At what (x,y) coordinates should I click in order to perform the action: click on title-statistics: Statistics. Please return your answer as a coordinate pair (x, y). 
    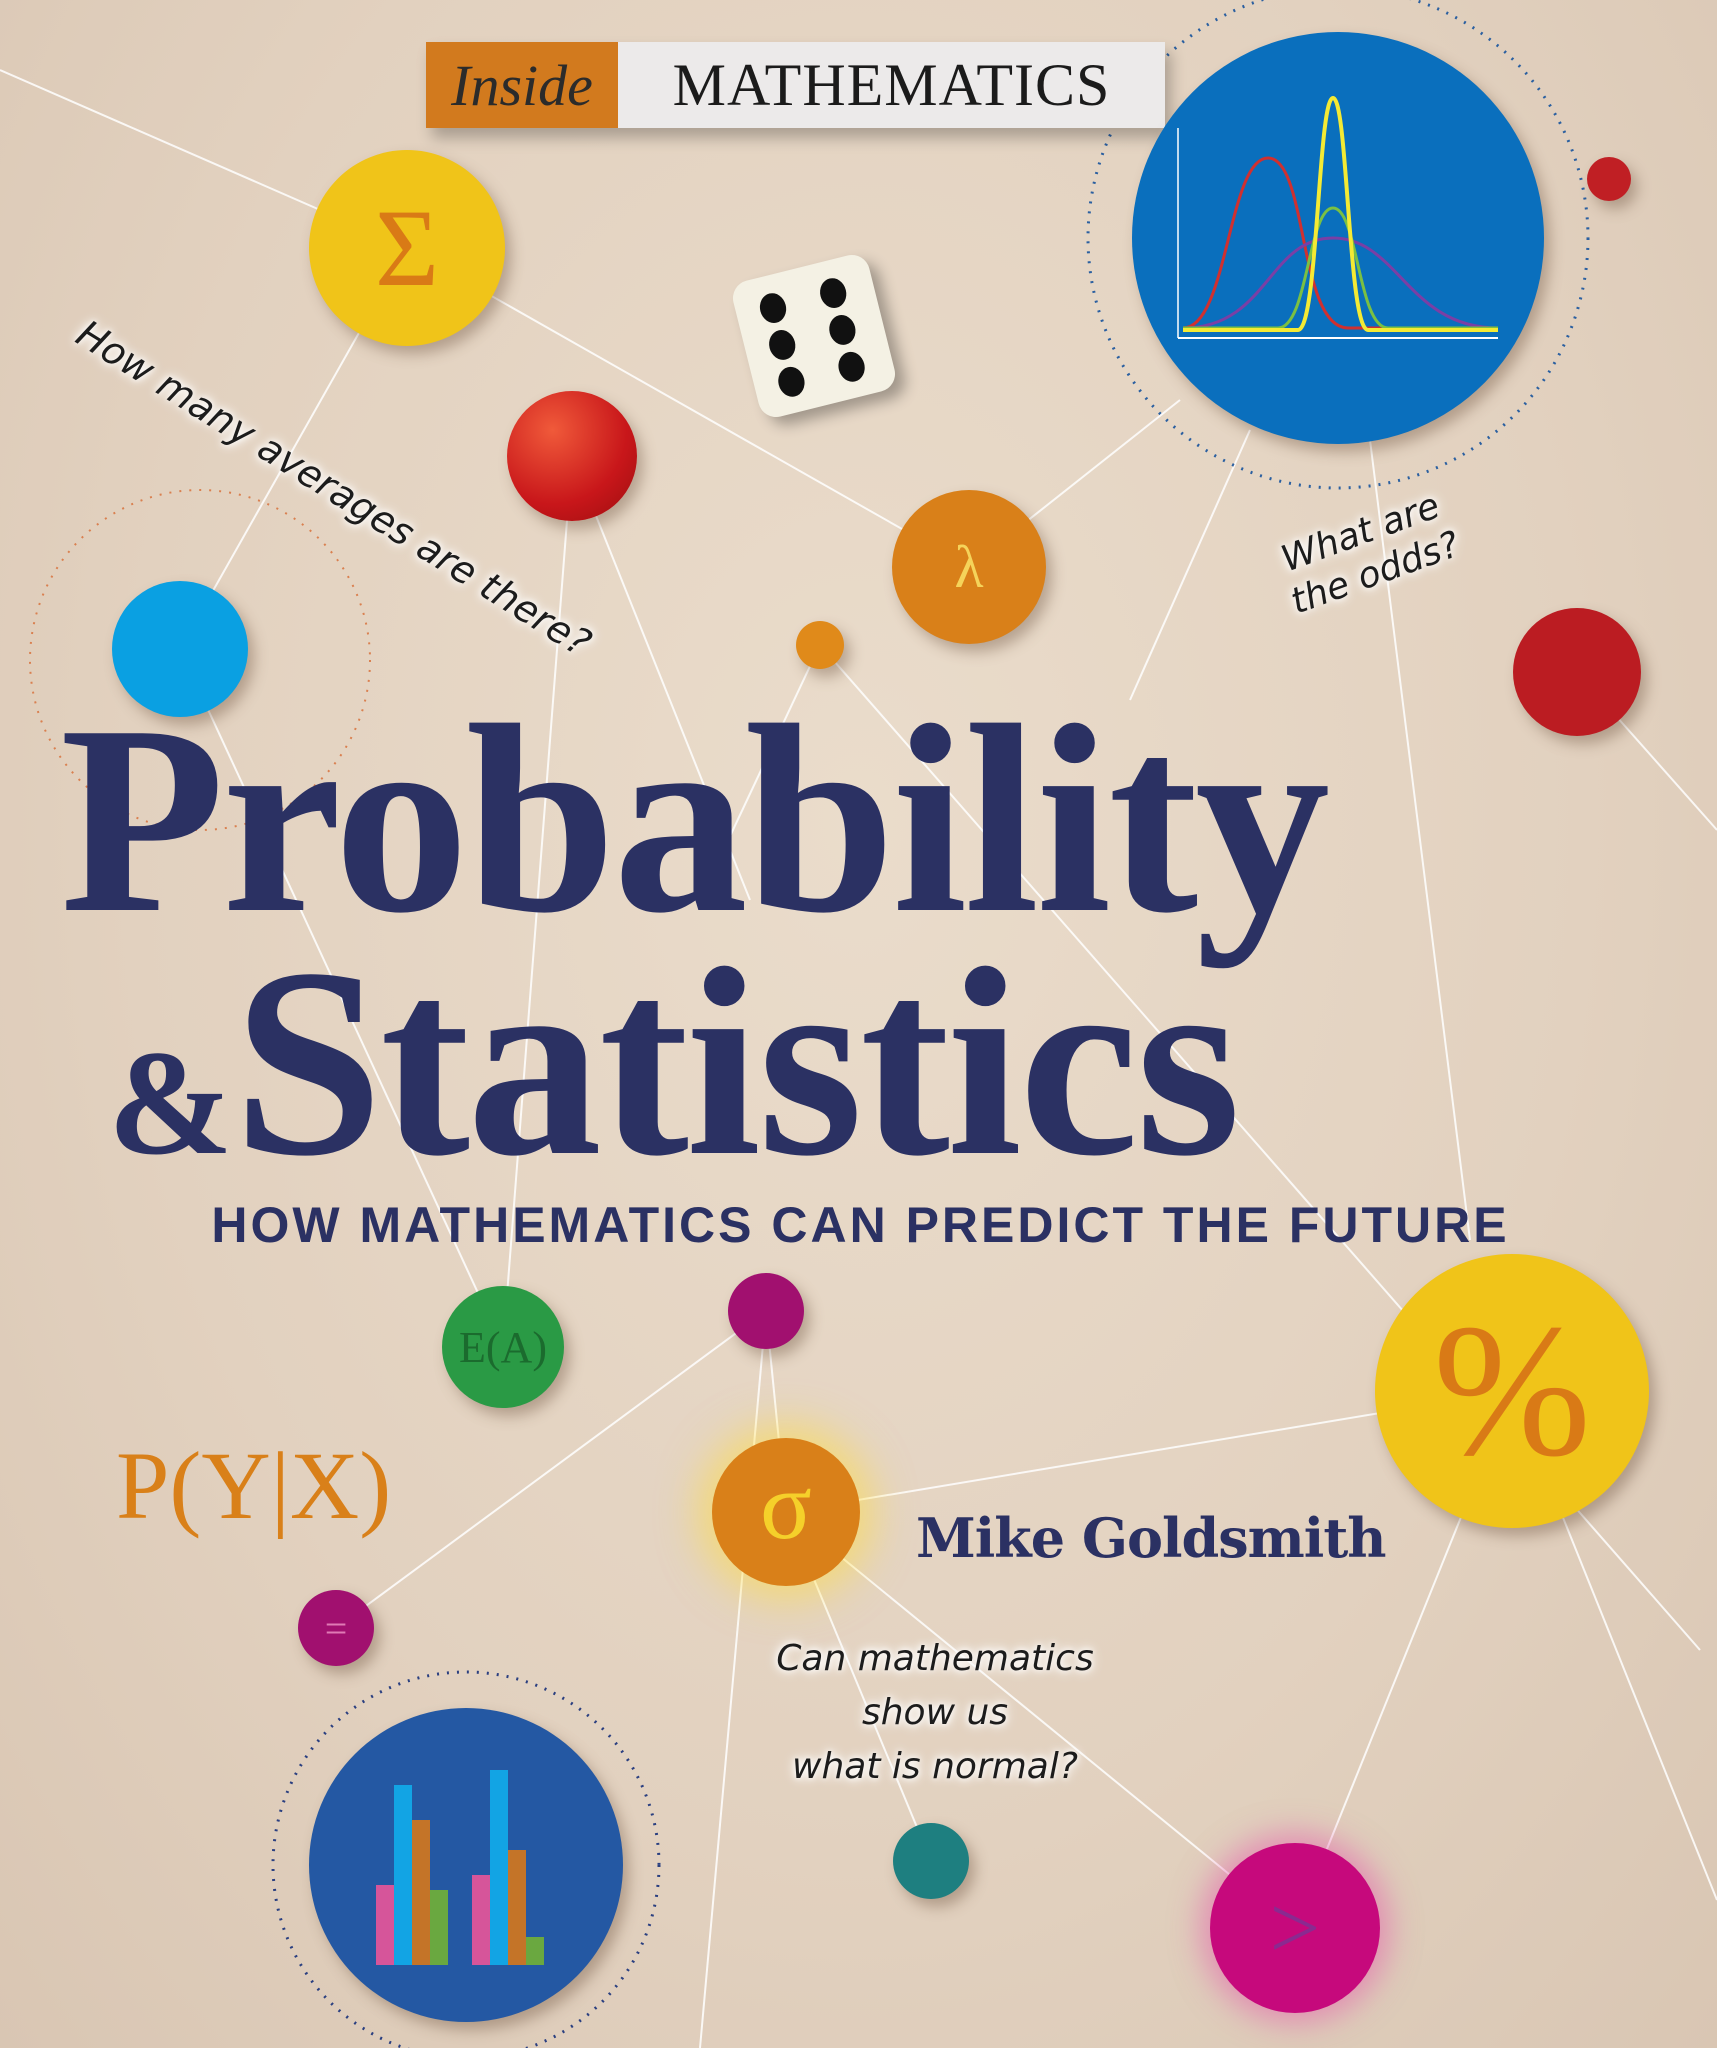
    Looking at the image, I should click on (736, 1062).